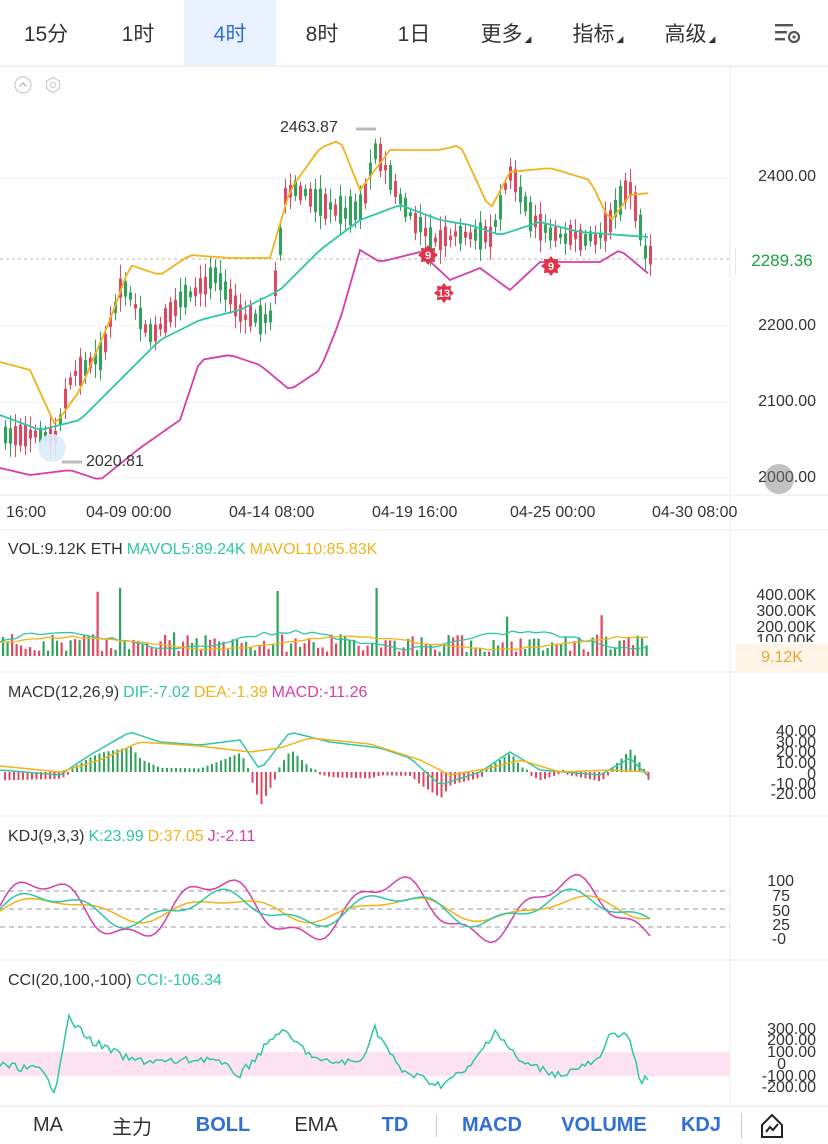 Image resolution: width=828 pixels, height=1144 pixels. Describe the element at coordinates (193, 549) in the screenshot. I see `volume-legend: VOL:9.12K ETH MAVOL5:89.24K MAVOL10:85.83K` at that location.